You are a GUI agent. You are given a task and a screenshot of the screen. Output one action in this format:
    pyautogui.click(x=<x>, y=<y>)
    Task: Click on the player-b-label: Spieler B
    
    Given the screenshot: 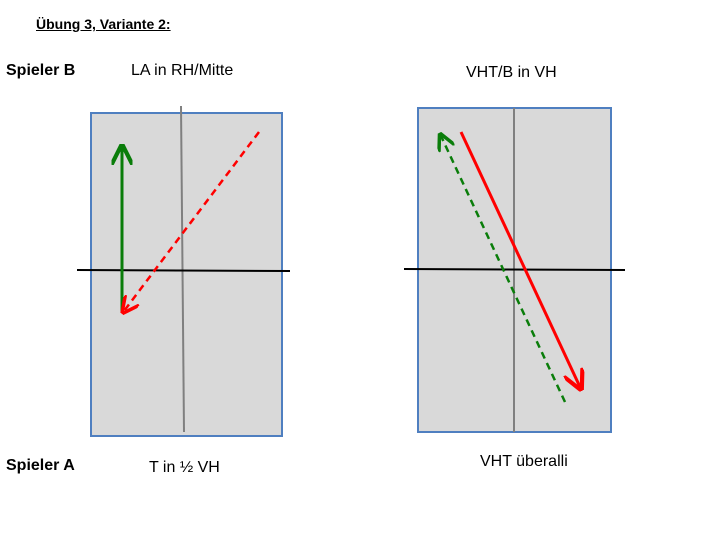 What is the action you would take?
    pyautogui.click(x=41, y=70)
    